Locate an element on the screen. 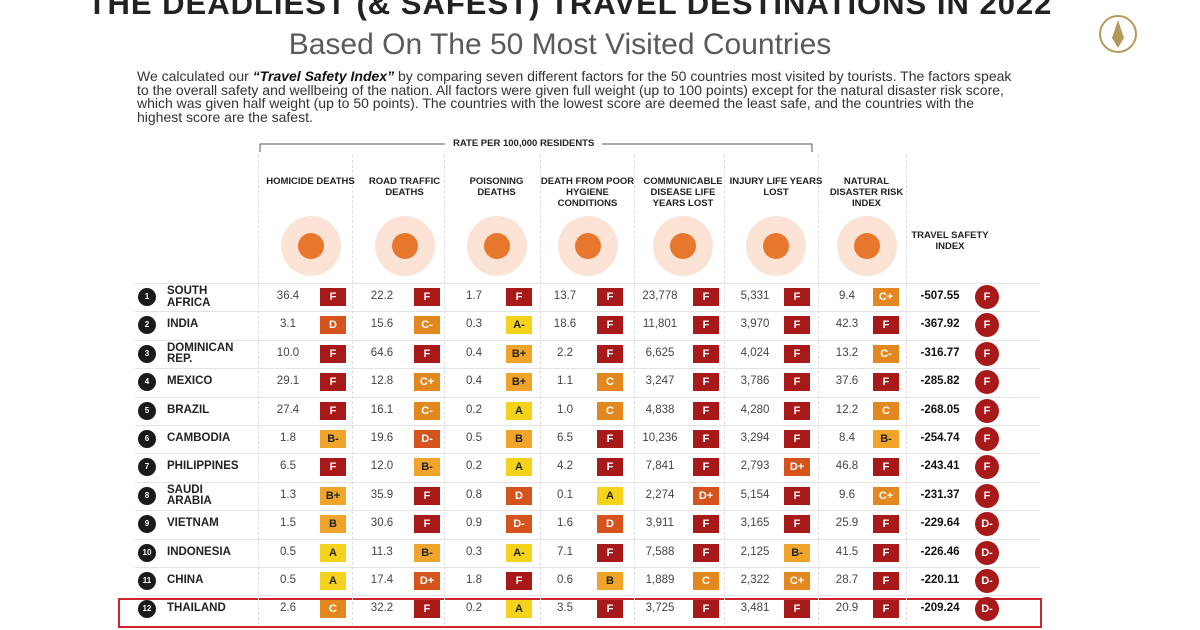  cell-value: 22.2 is located at coordinates (382, 296).